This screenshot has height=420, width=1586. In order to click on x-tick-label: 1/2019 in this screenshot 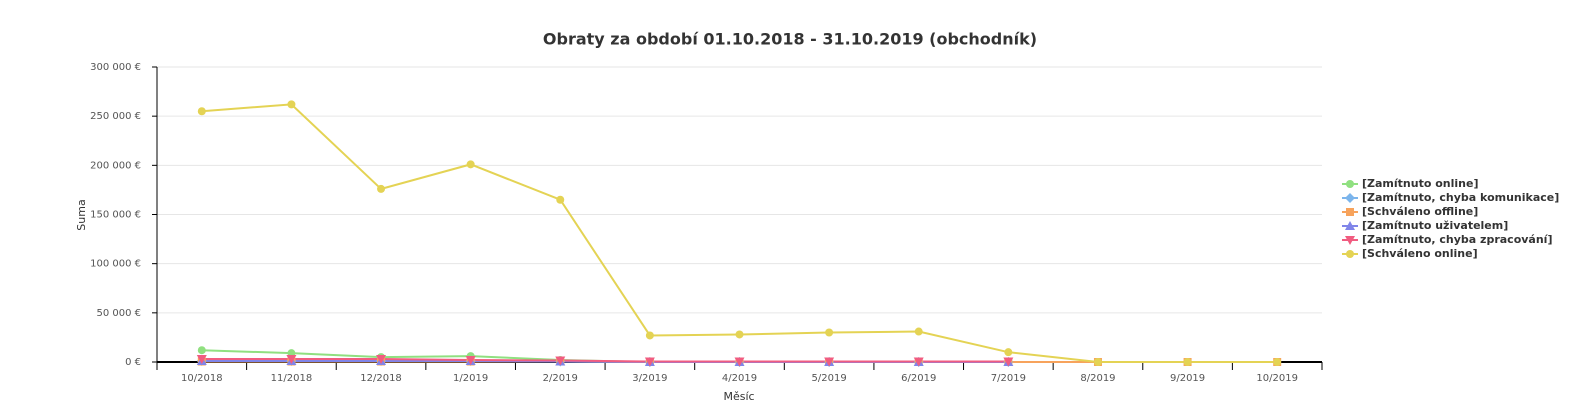, I will do `click(470, 378)`.